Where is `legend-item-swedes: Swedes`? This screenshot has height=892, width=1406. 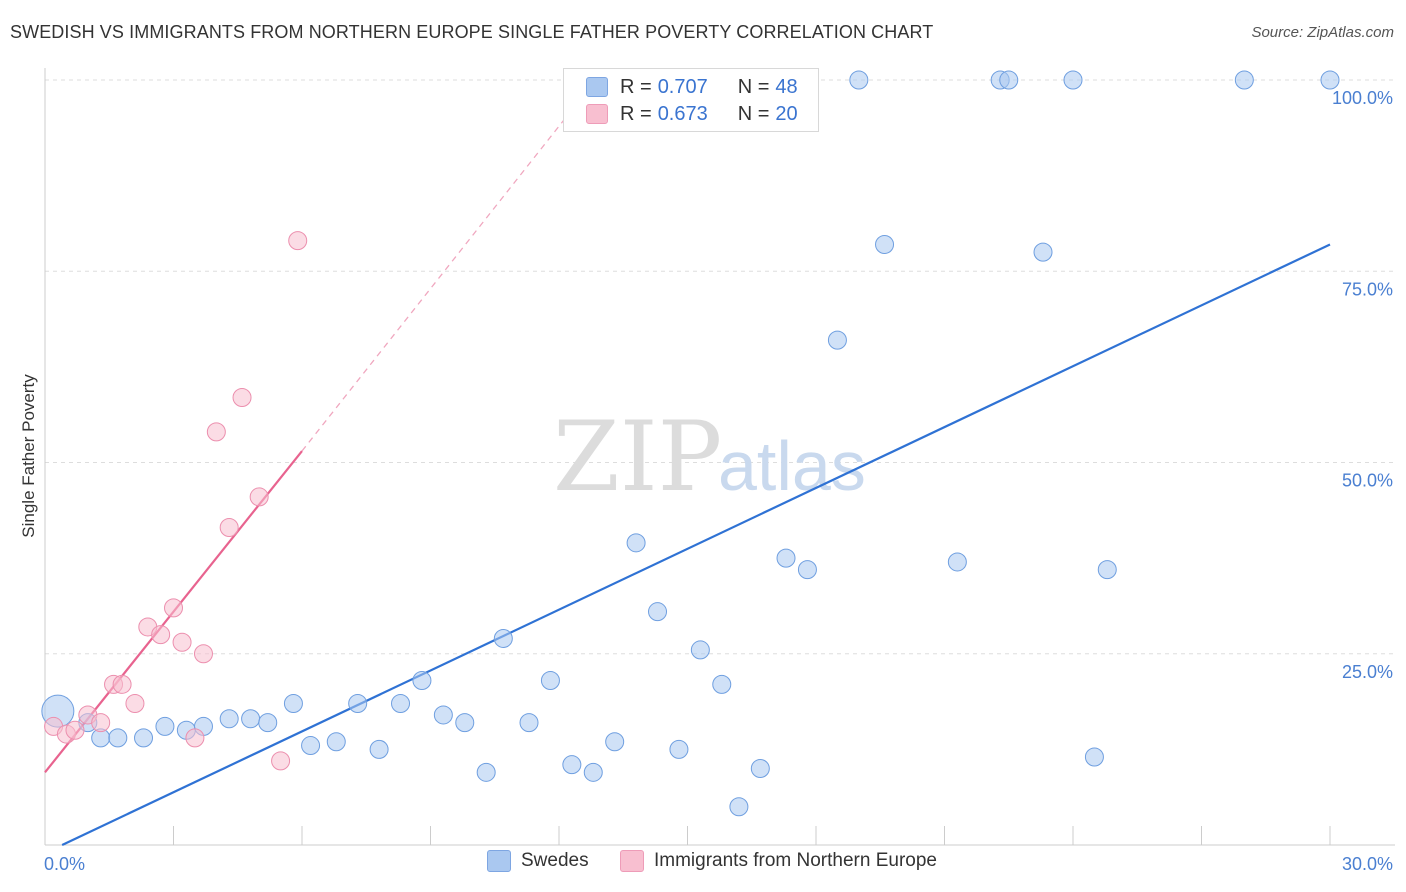 legend-item-swedes: Swedes is located at coordinates (538, 861).